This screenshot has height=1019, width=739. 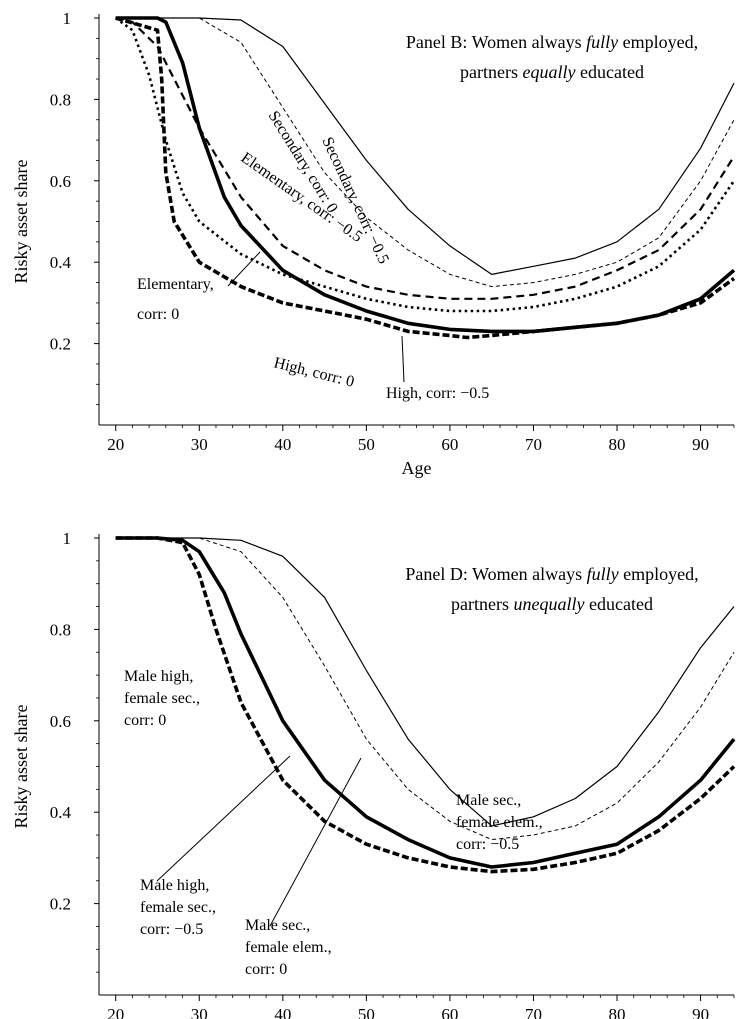 I want to click on series-annotation: Male high, female sec., corr: 0, so click(x=162, y=698).